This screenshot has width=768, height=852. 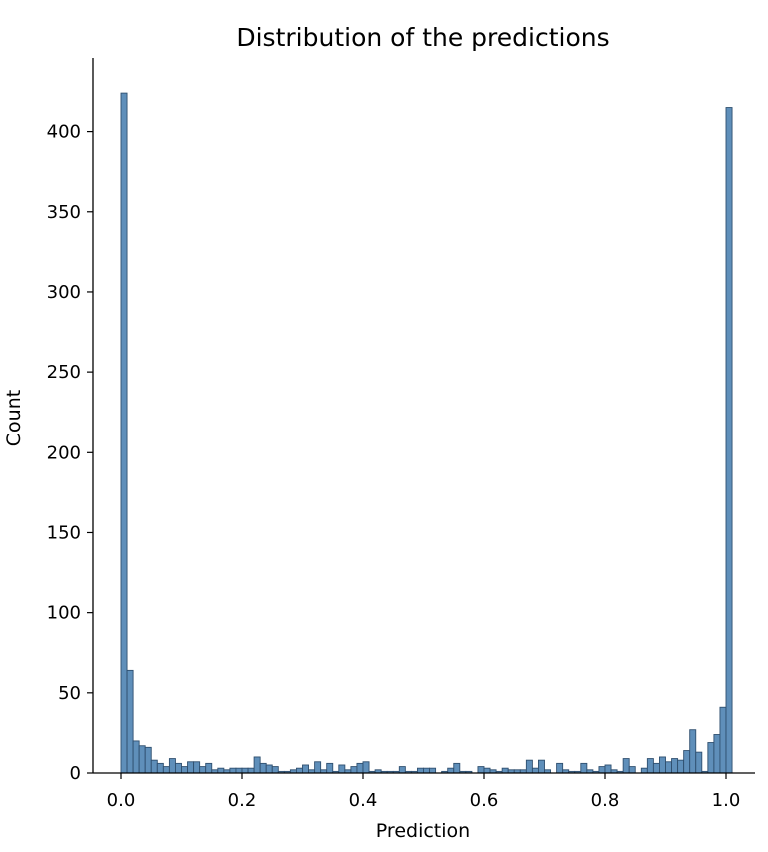 What do you see at coordinates (64, 613) in the screenshot?
I see `y-tick-label: 100` at bounding box center [64, 613].